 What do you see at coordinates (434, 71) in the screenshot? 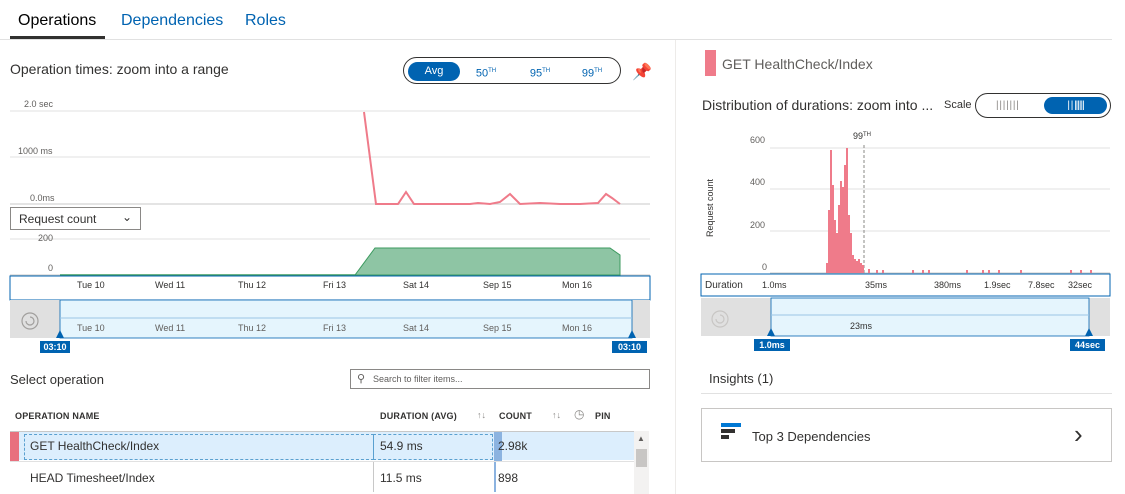
I see `percentile-avg-button: Avg` at bounding box center [434, 71].